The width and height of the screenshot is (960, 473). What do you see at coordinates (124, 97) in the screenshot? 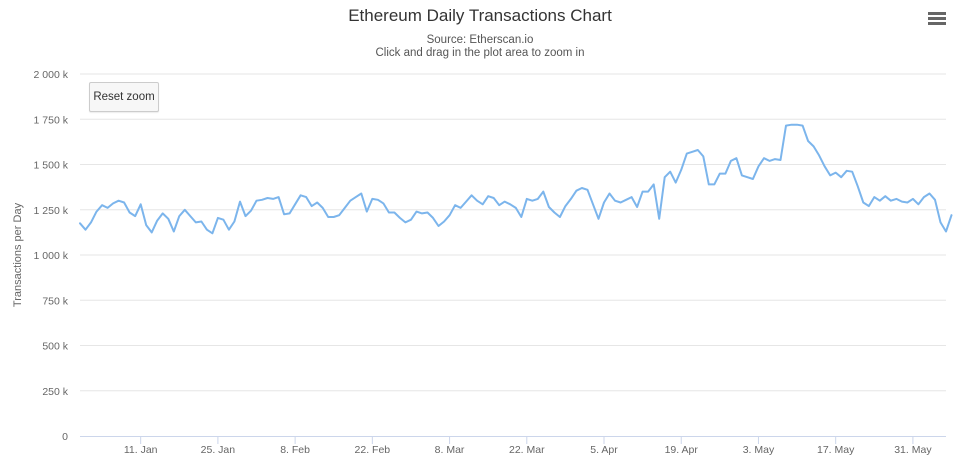
I see `reset-zoom-button: Reset zoom` at bounding box center [124, 97].